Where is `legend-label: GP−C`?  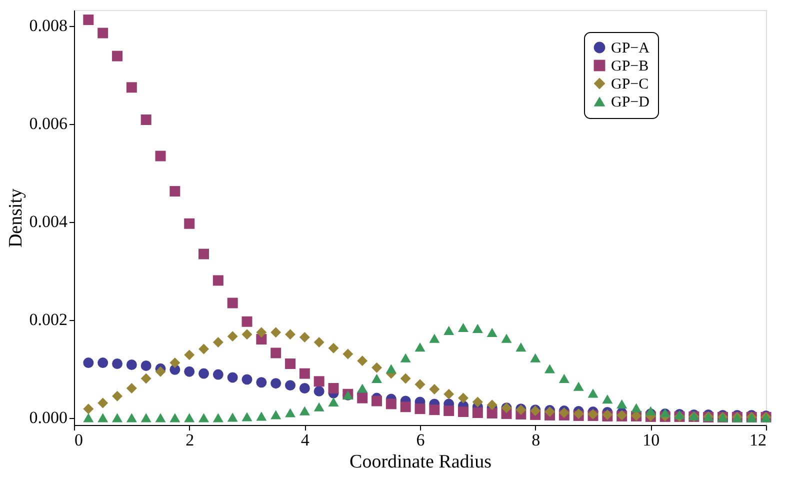 legend-label: GP−C is located at coordinates (630, 84).